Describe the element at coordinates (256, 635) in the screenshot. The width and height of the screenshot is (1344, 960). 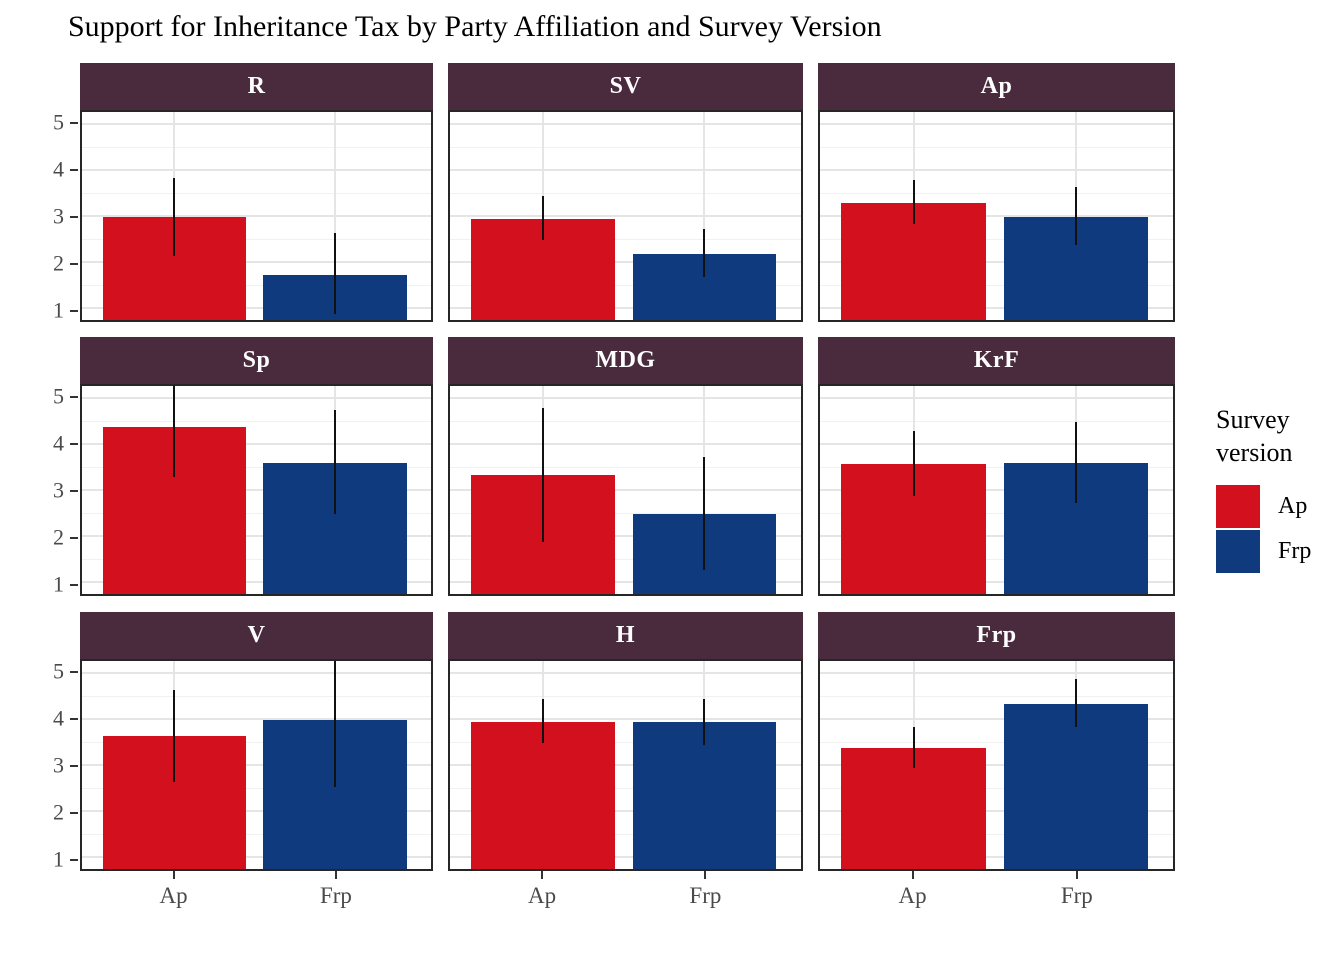
I see `facet-strip: V` at that location.